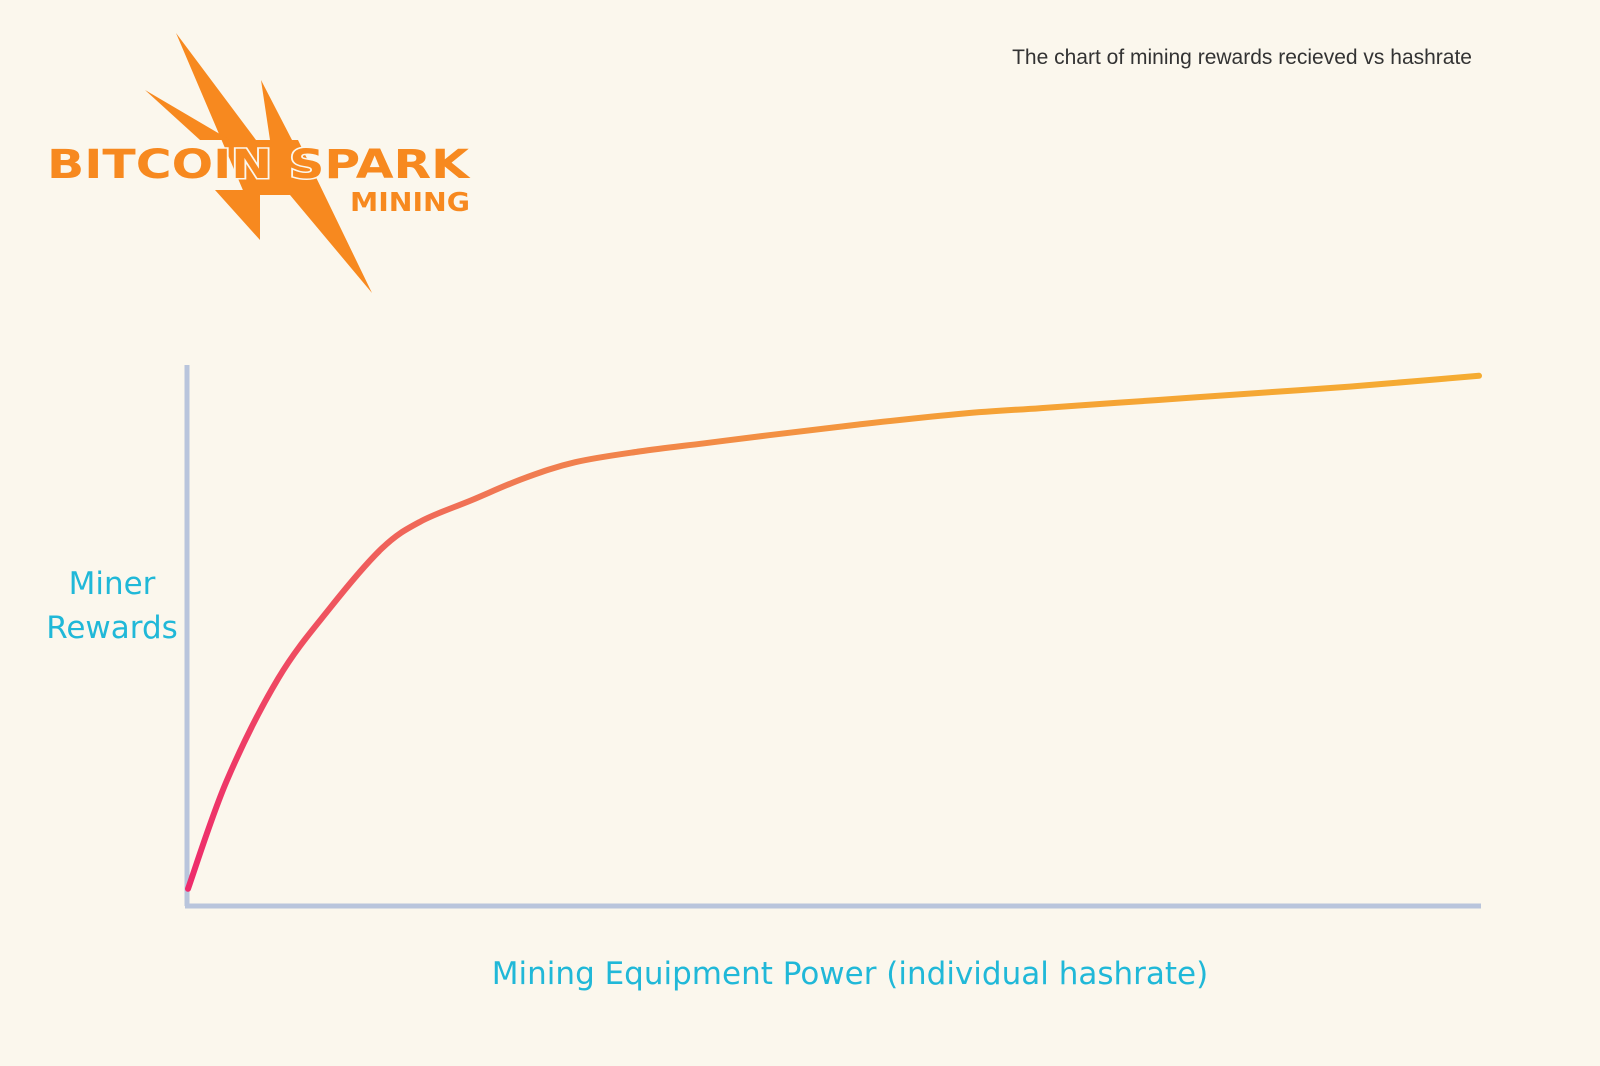  Describe the element at coordinates (276, 110) in the screenshot. I see `bolt-spark-right` at that location.